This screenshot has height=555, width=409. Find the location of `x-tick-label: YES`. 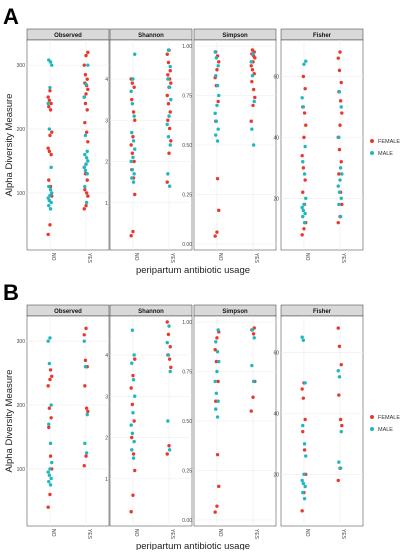

x-tick-label: YES is located at coordinates (256, 534).